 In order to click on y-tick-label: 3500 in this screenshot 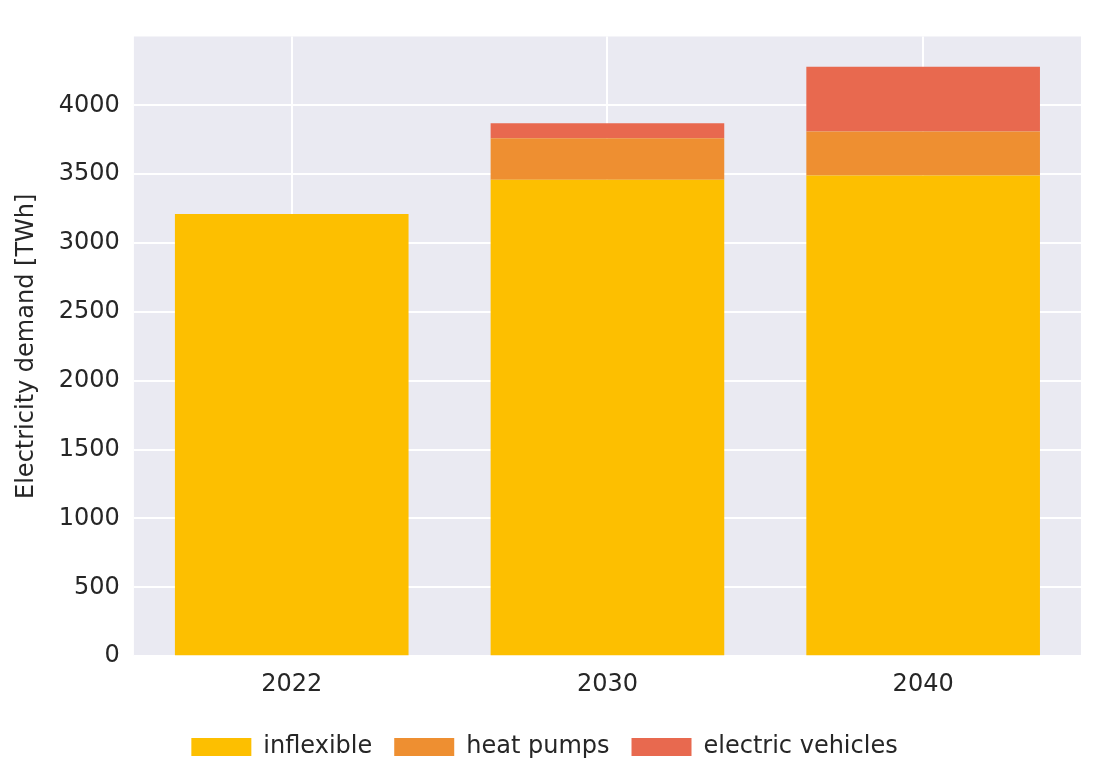, I will do `click(89, 172)`.